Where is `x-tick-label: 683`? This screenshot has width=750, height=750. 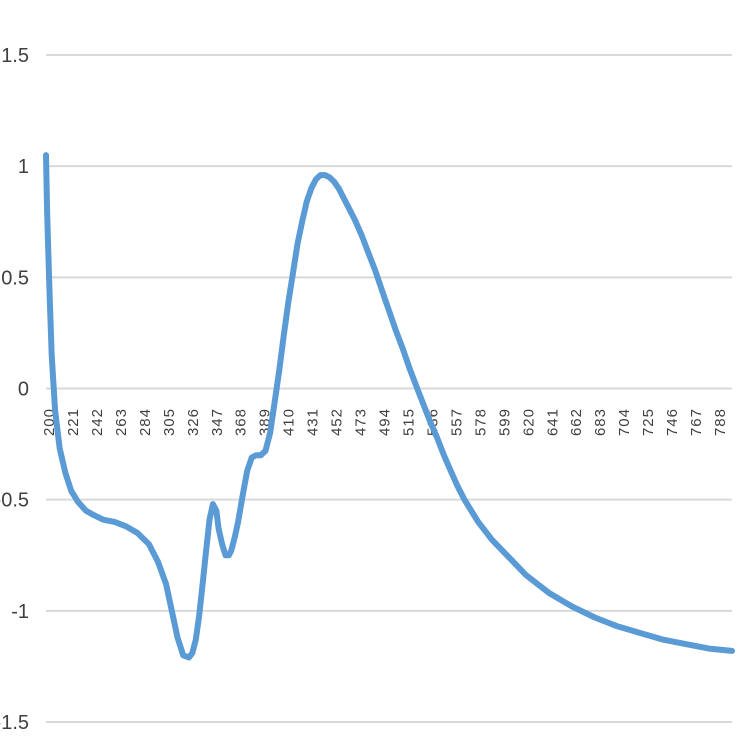
x-tick-label: 683 is located at coordinates (600, 422).